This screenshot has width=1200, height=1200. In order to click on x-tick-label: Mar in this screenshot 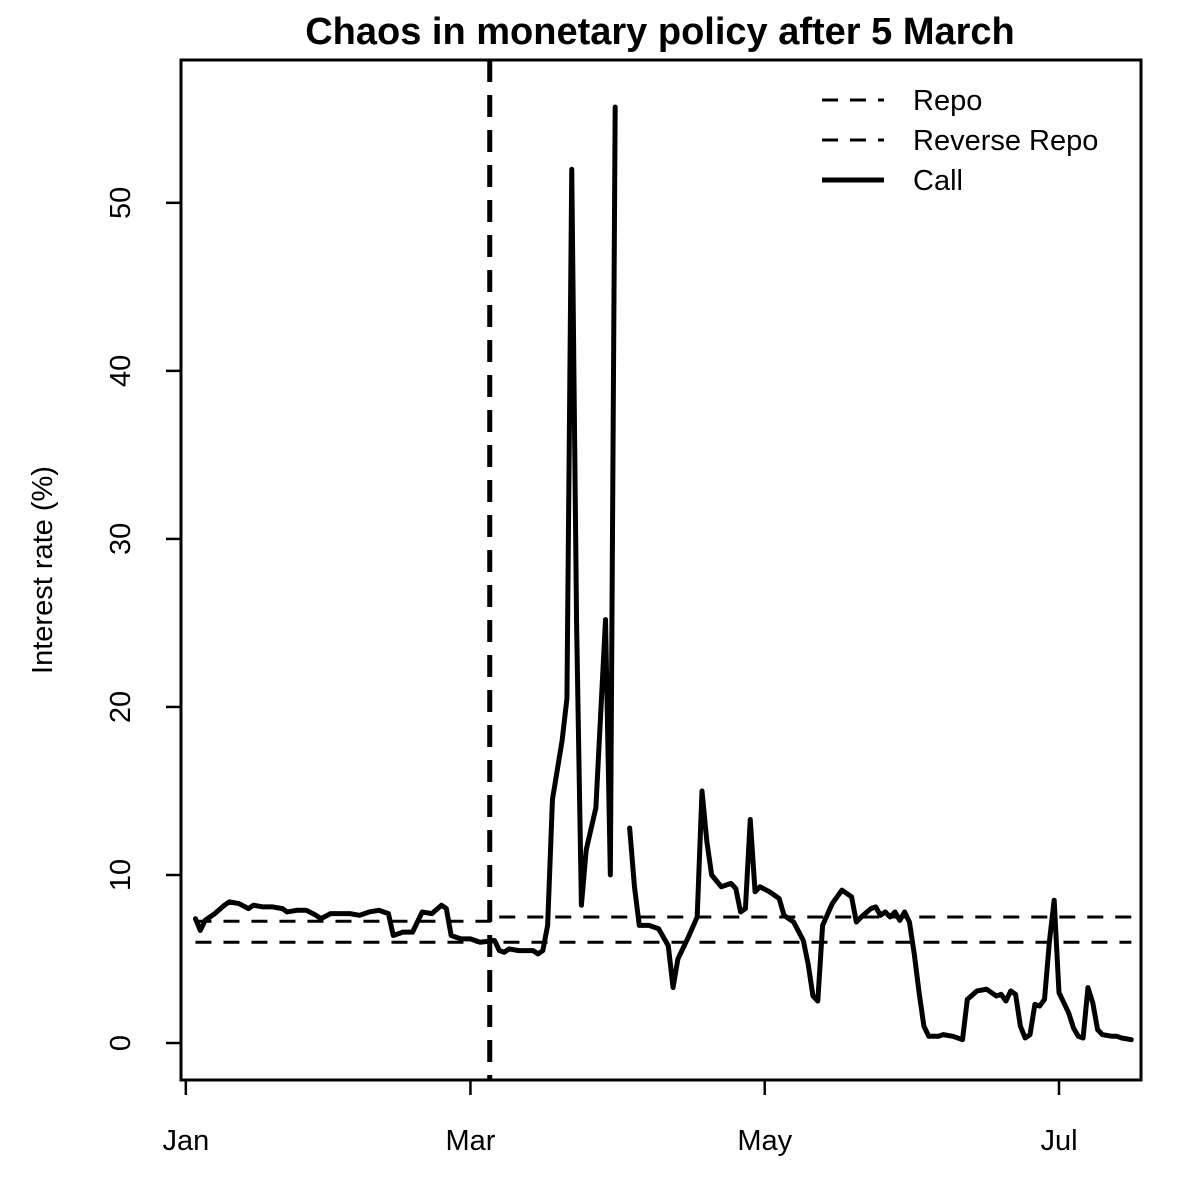, I will do `click(470, 1141)`.